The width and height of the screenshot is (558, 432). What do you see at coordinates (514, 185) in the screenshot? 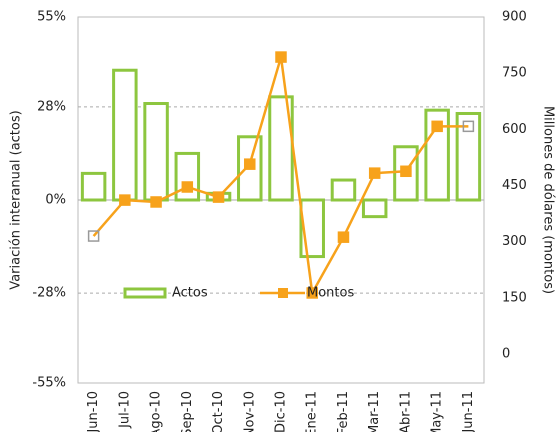
I see `y2-tick-label: 450` at bounding box center [514, 185].